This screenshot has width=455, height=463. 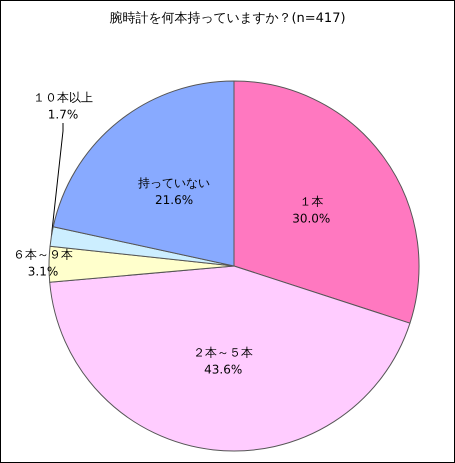 I want to click on slice-label: 持っていない, so click(x=174, y=183).